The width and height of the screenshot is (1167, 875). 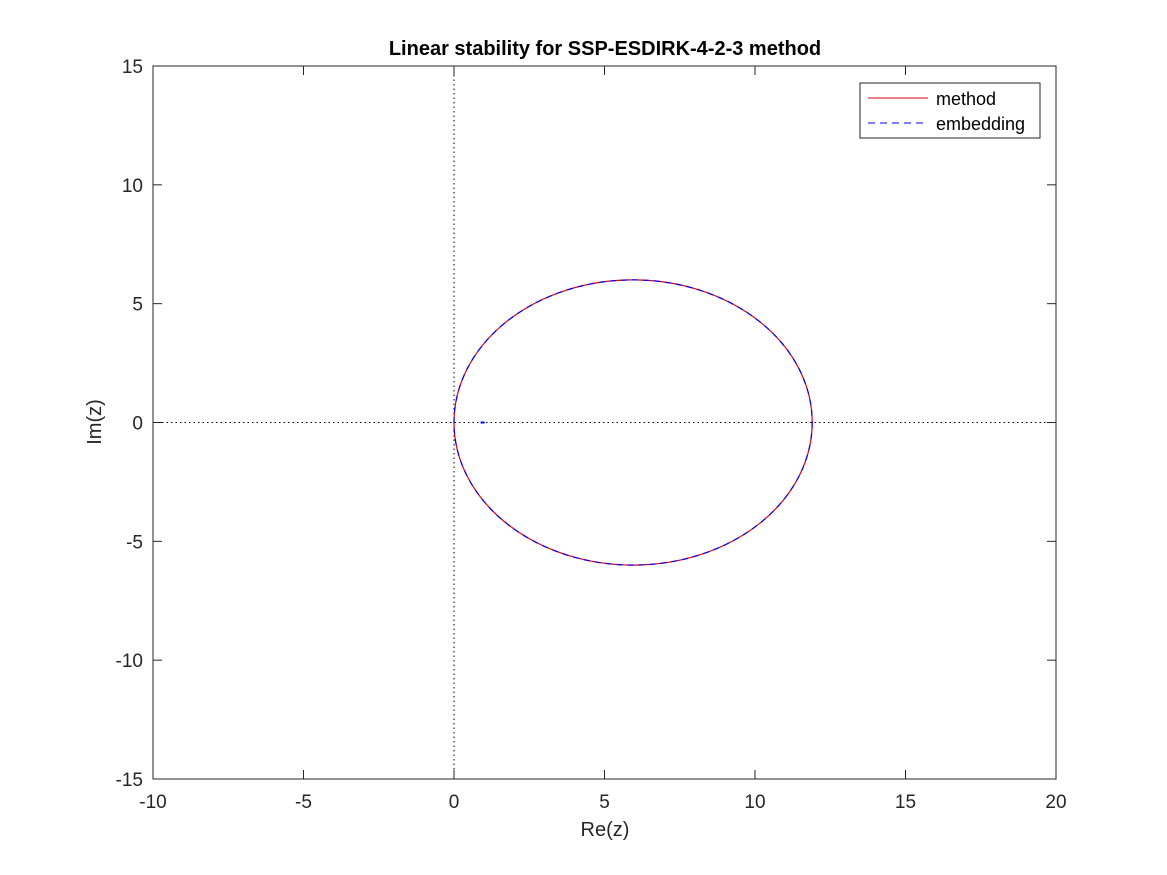 What do you see at coordinates (95, 422) in the screenshot?
I see `y-axis-label: Im(z)` at bounding box center [95, 422].